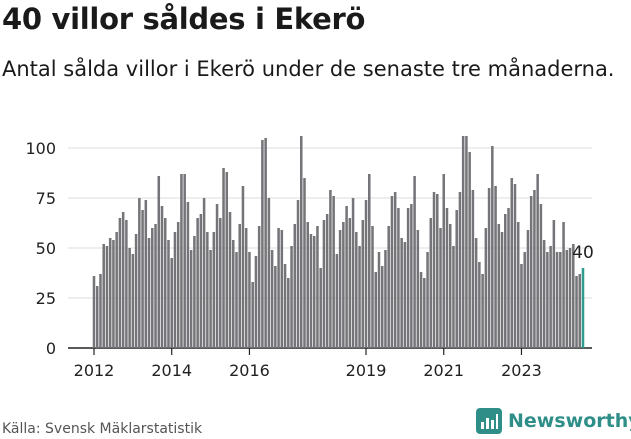 The width and height of the screenshot is (631, 439). I want to click on x-tick-label: 2021, so click(443, 370).